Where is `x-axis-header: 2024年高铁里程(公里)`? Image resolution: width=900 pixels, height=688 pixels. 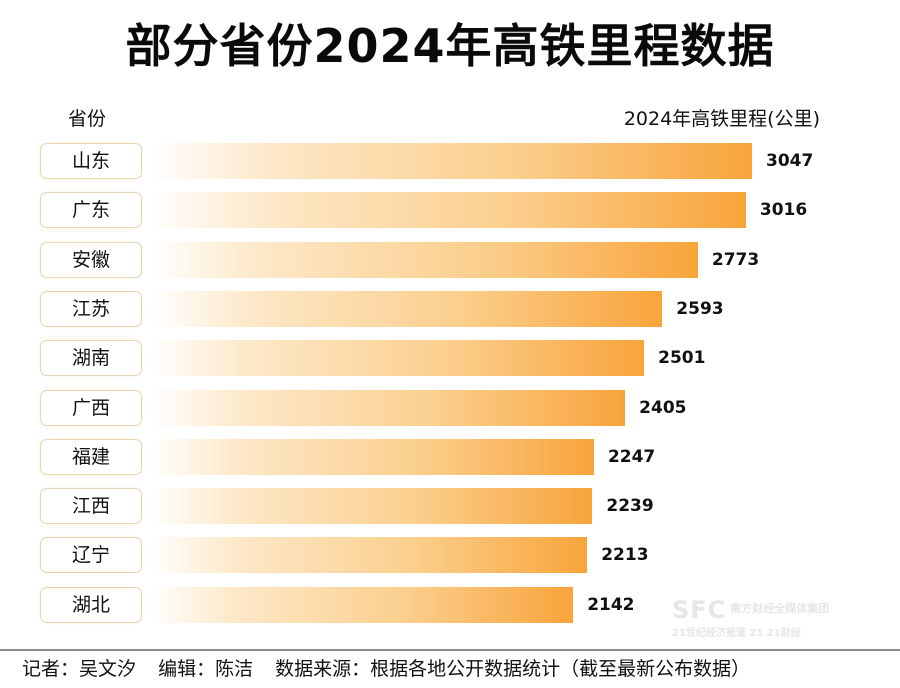
x-axis-header: 2024年高铁里程(公里) is located at coordinates (721, 119).